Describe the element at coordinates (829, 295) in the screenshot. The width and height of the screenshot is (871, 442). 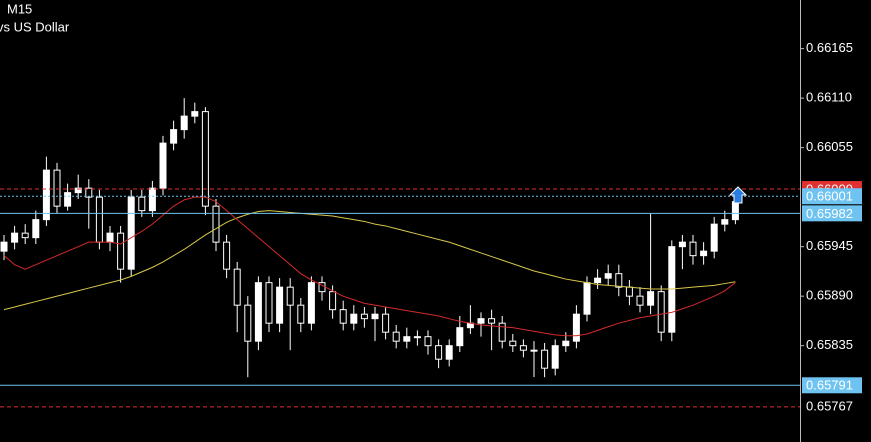
I see `y-tick-label: 0.65890` at that location.